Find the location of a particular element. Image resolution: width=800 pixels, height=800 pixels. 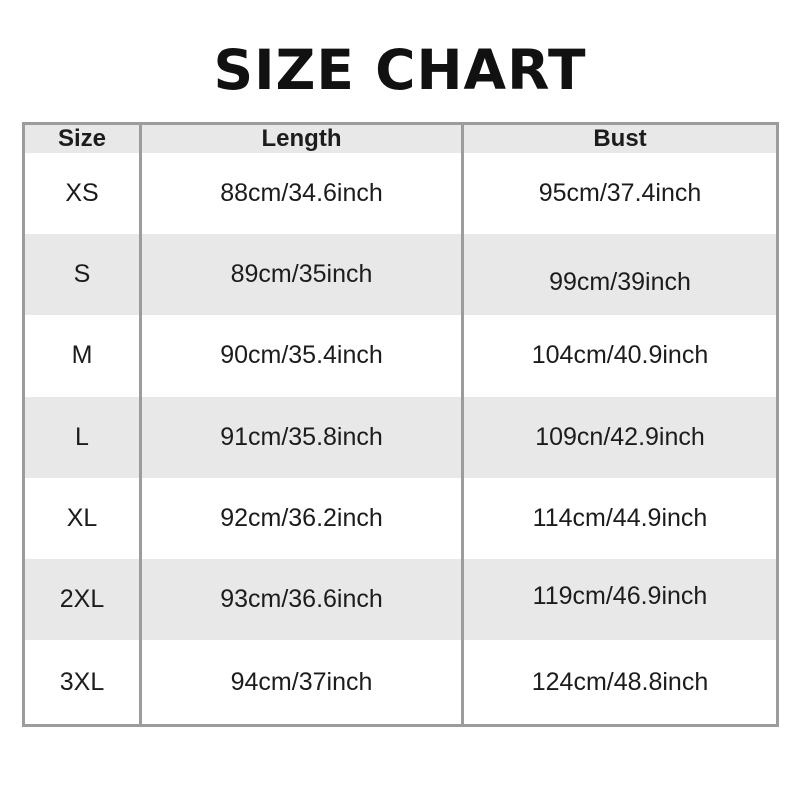

table-row: XS 88cm/34.6inch 95cm/37.4inch is located at coordinates (401, 194).